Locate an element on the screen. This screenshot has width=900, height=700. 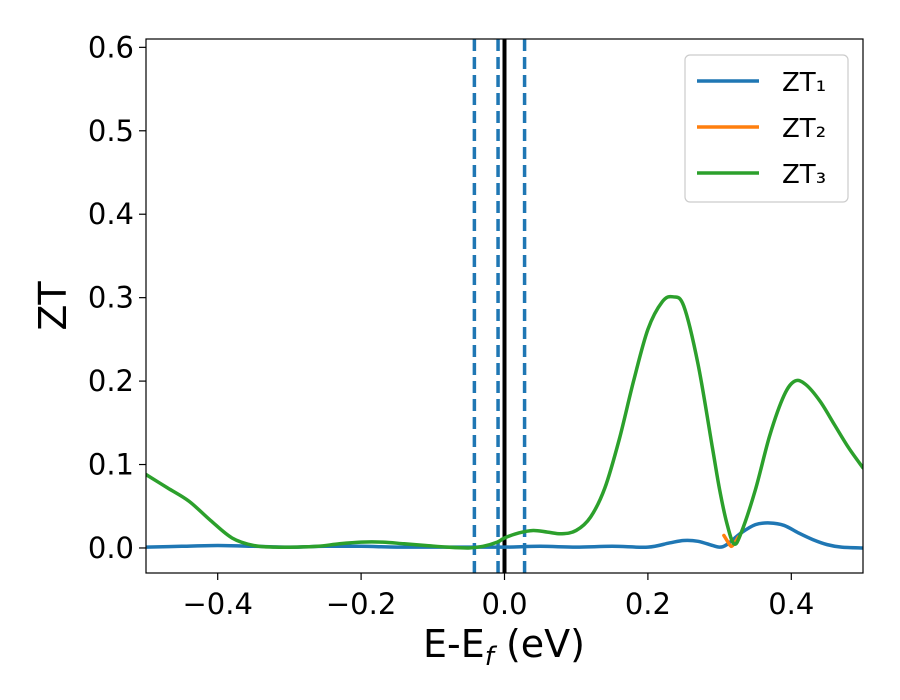
y-tick-label: 0.3 is located at coordinates (111, 298).